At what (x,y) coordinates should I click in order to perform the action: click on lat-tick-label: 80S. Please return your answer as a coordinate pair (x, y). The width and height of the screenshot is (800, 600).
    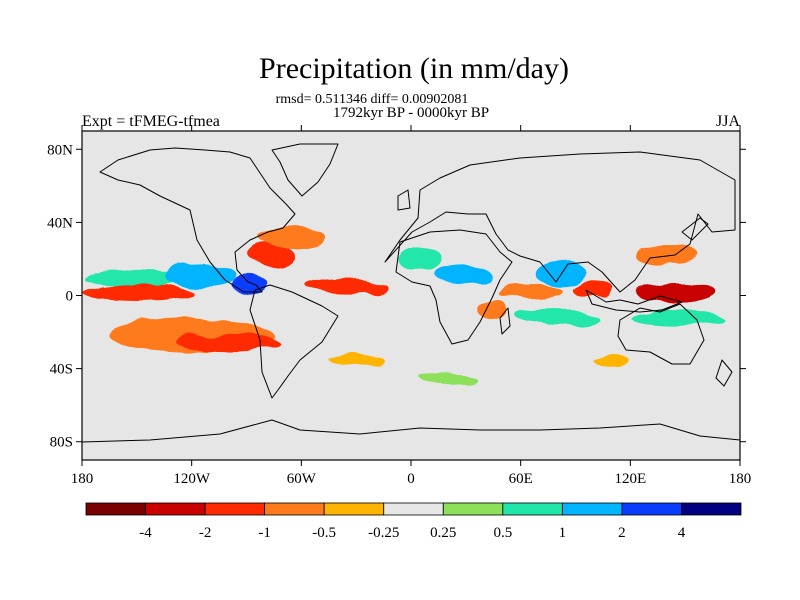
    Looking at the image, I should click on (61, 443).